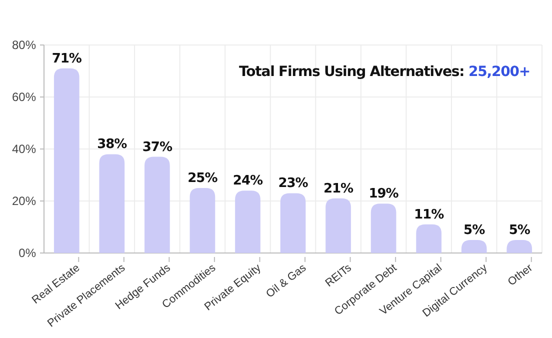  Describe the element at coordinates (429, 214) in the screenshot. I see `data-label: 11%` at that location.